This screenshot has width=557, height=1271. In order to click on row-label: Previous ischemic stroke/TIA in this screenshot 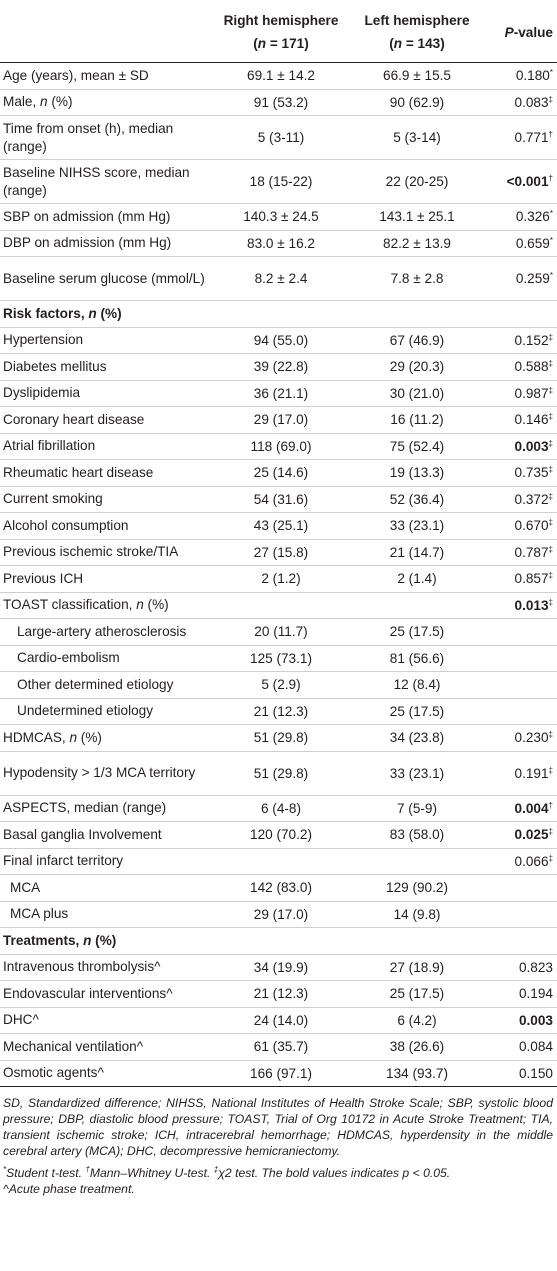, I will do `click(91, 552)`.